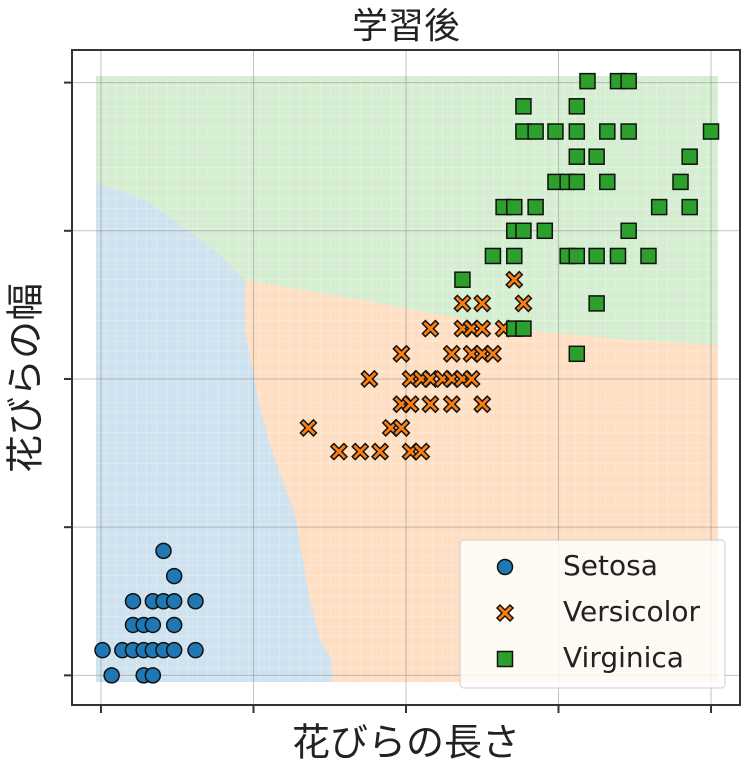 The width and height of the screenshot is (748, 780). What do you see at coordinates (406, 743) in the screenshot?
I see `x-axis-label: 花びらの長さ` at bounding box center [406, 743].